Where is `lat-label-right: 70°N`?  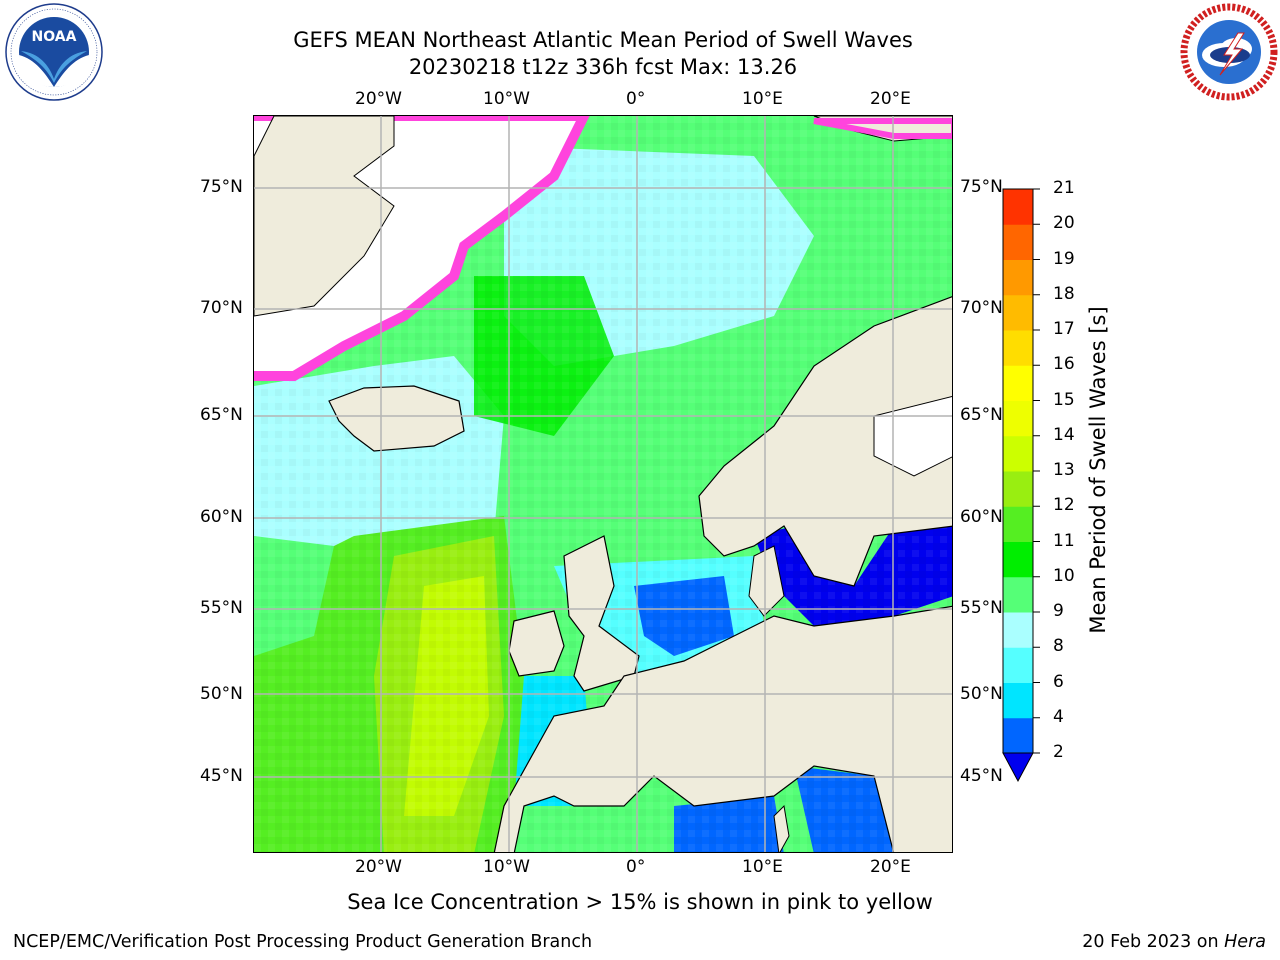 lat-label-right: 70°N is located at coordinates (981, 308).